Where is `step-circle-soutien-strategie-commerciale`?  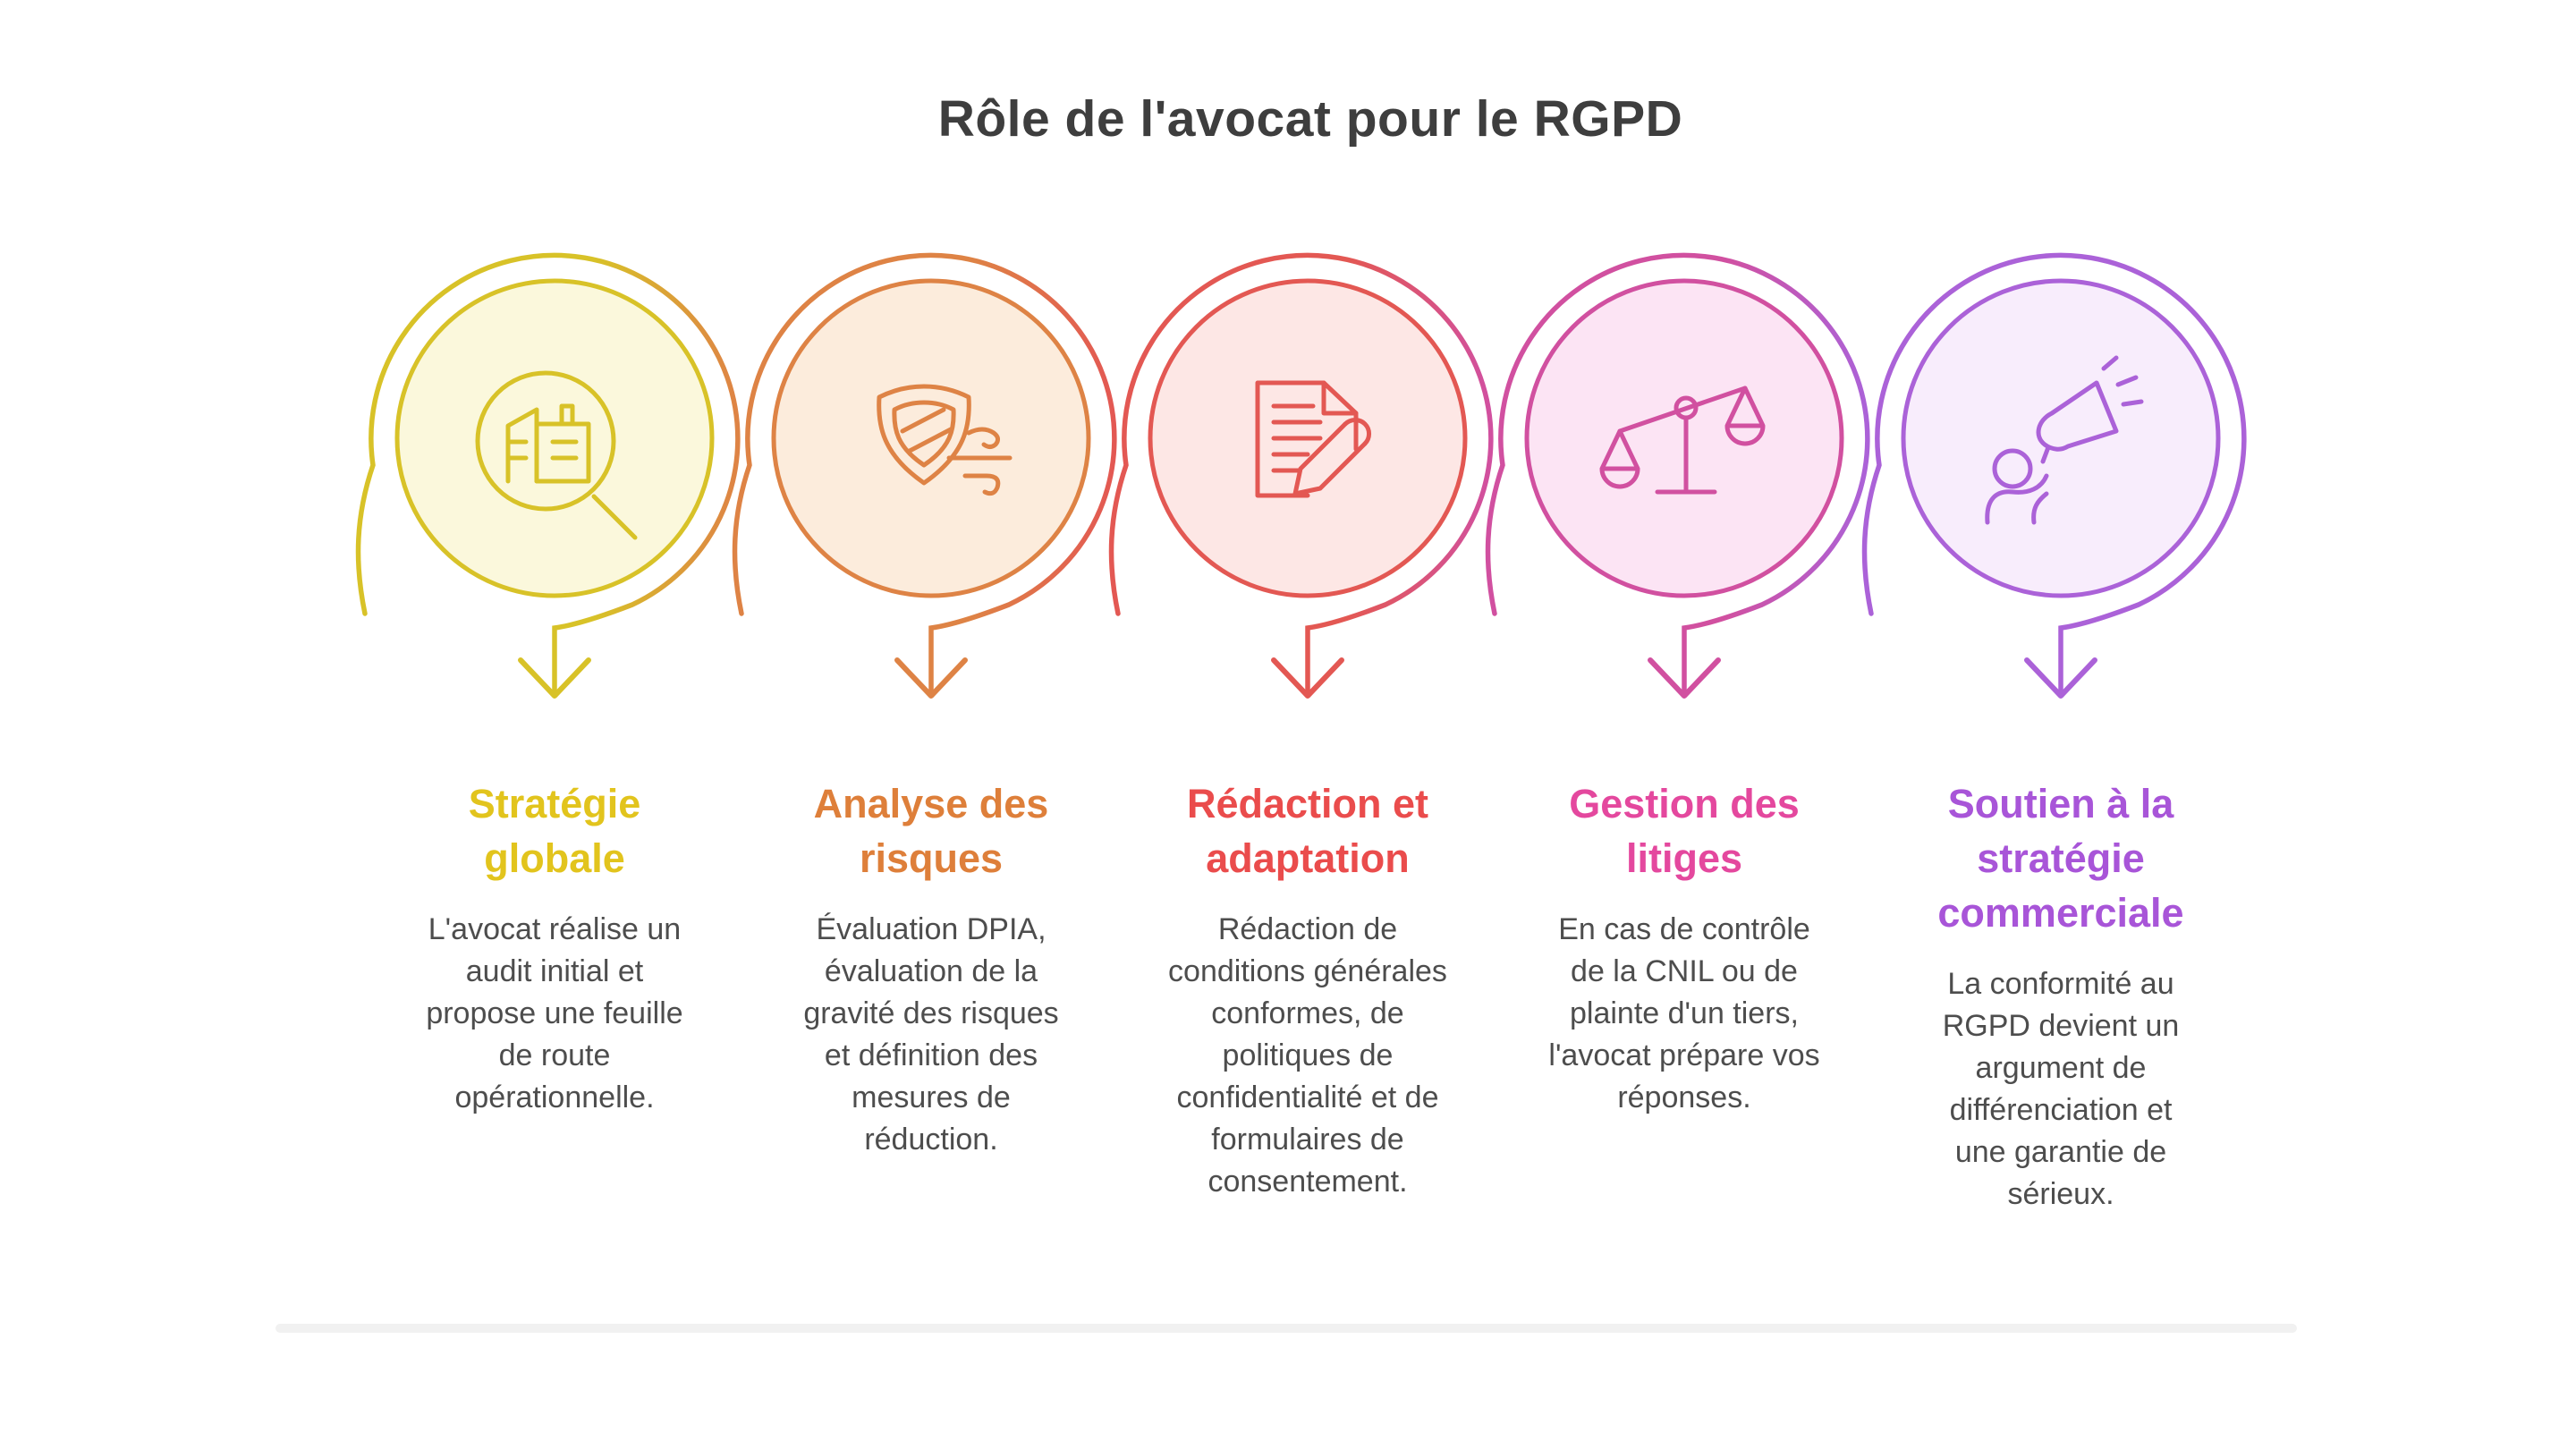
step-circle-soutien-strategie-commerciale is located at coordinates (2054, 475).